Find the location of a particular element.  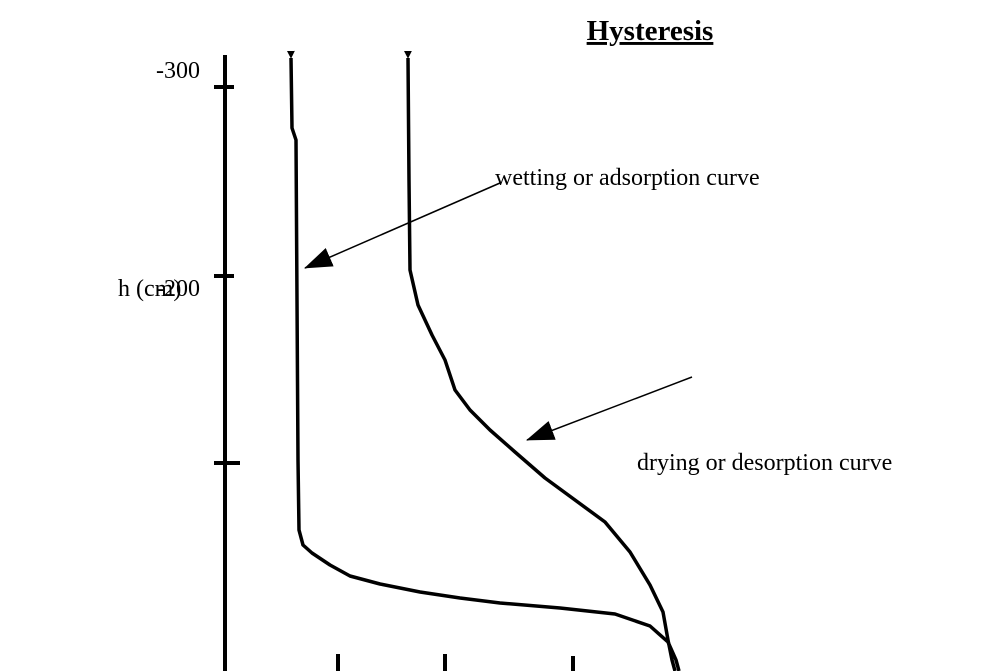

y-axis-label: h (cm) is located at coordinates (149, 289).